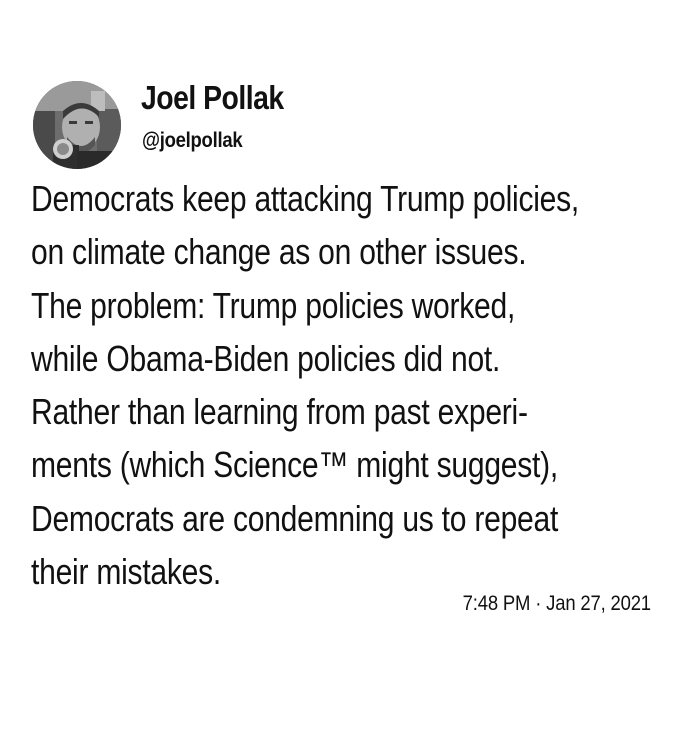 The image size is (685, 739). Describe the element at coordinates (212, 97) in the screenshot. I see `author-display-name: Joel Pollak` at that location.